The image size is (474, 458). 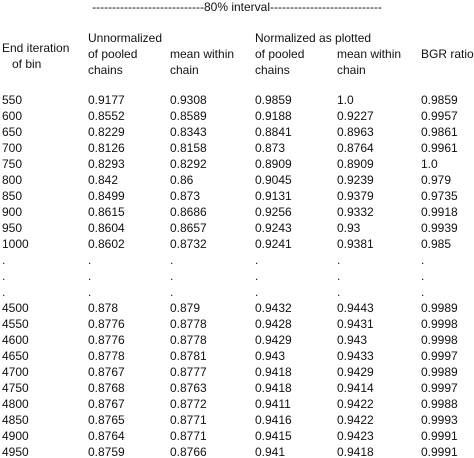 I want to click on table-cell: 0.9989, so click(x=439, y=372).